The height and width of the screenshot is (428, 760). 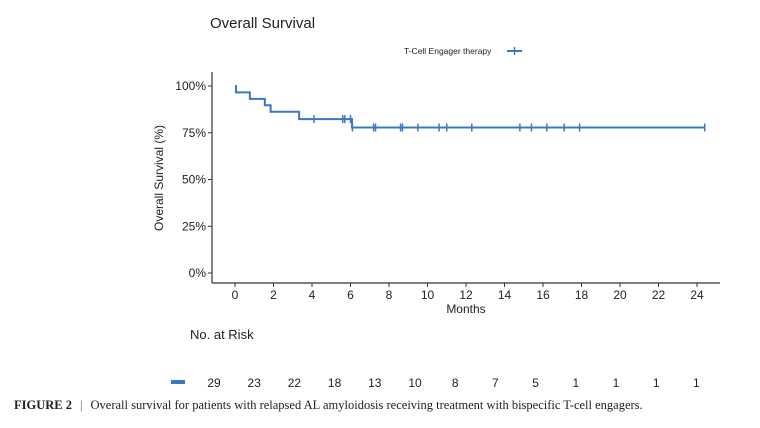 I want to click on x-tick-label: 14, so click(x=505, y=295).